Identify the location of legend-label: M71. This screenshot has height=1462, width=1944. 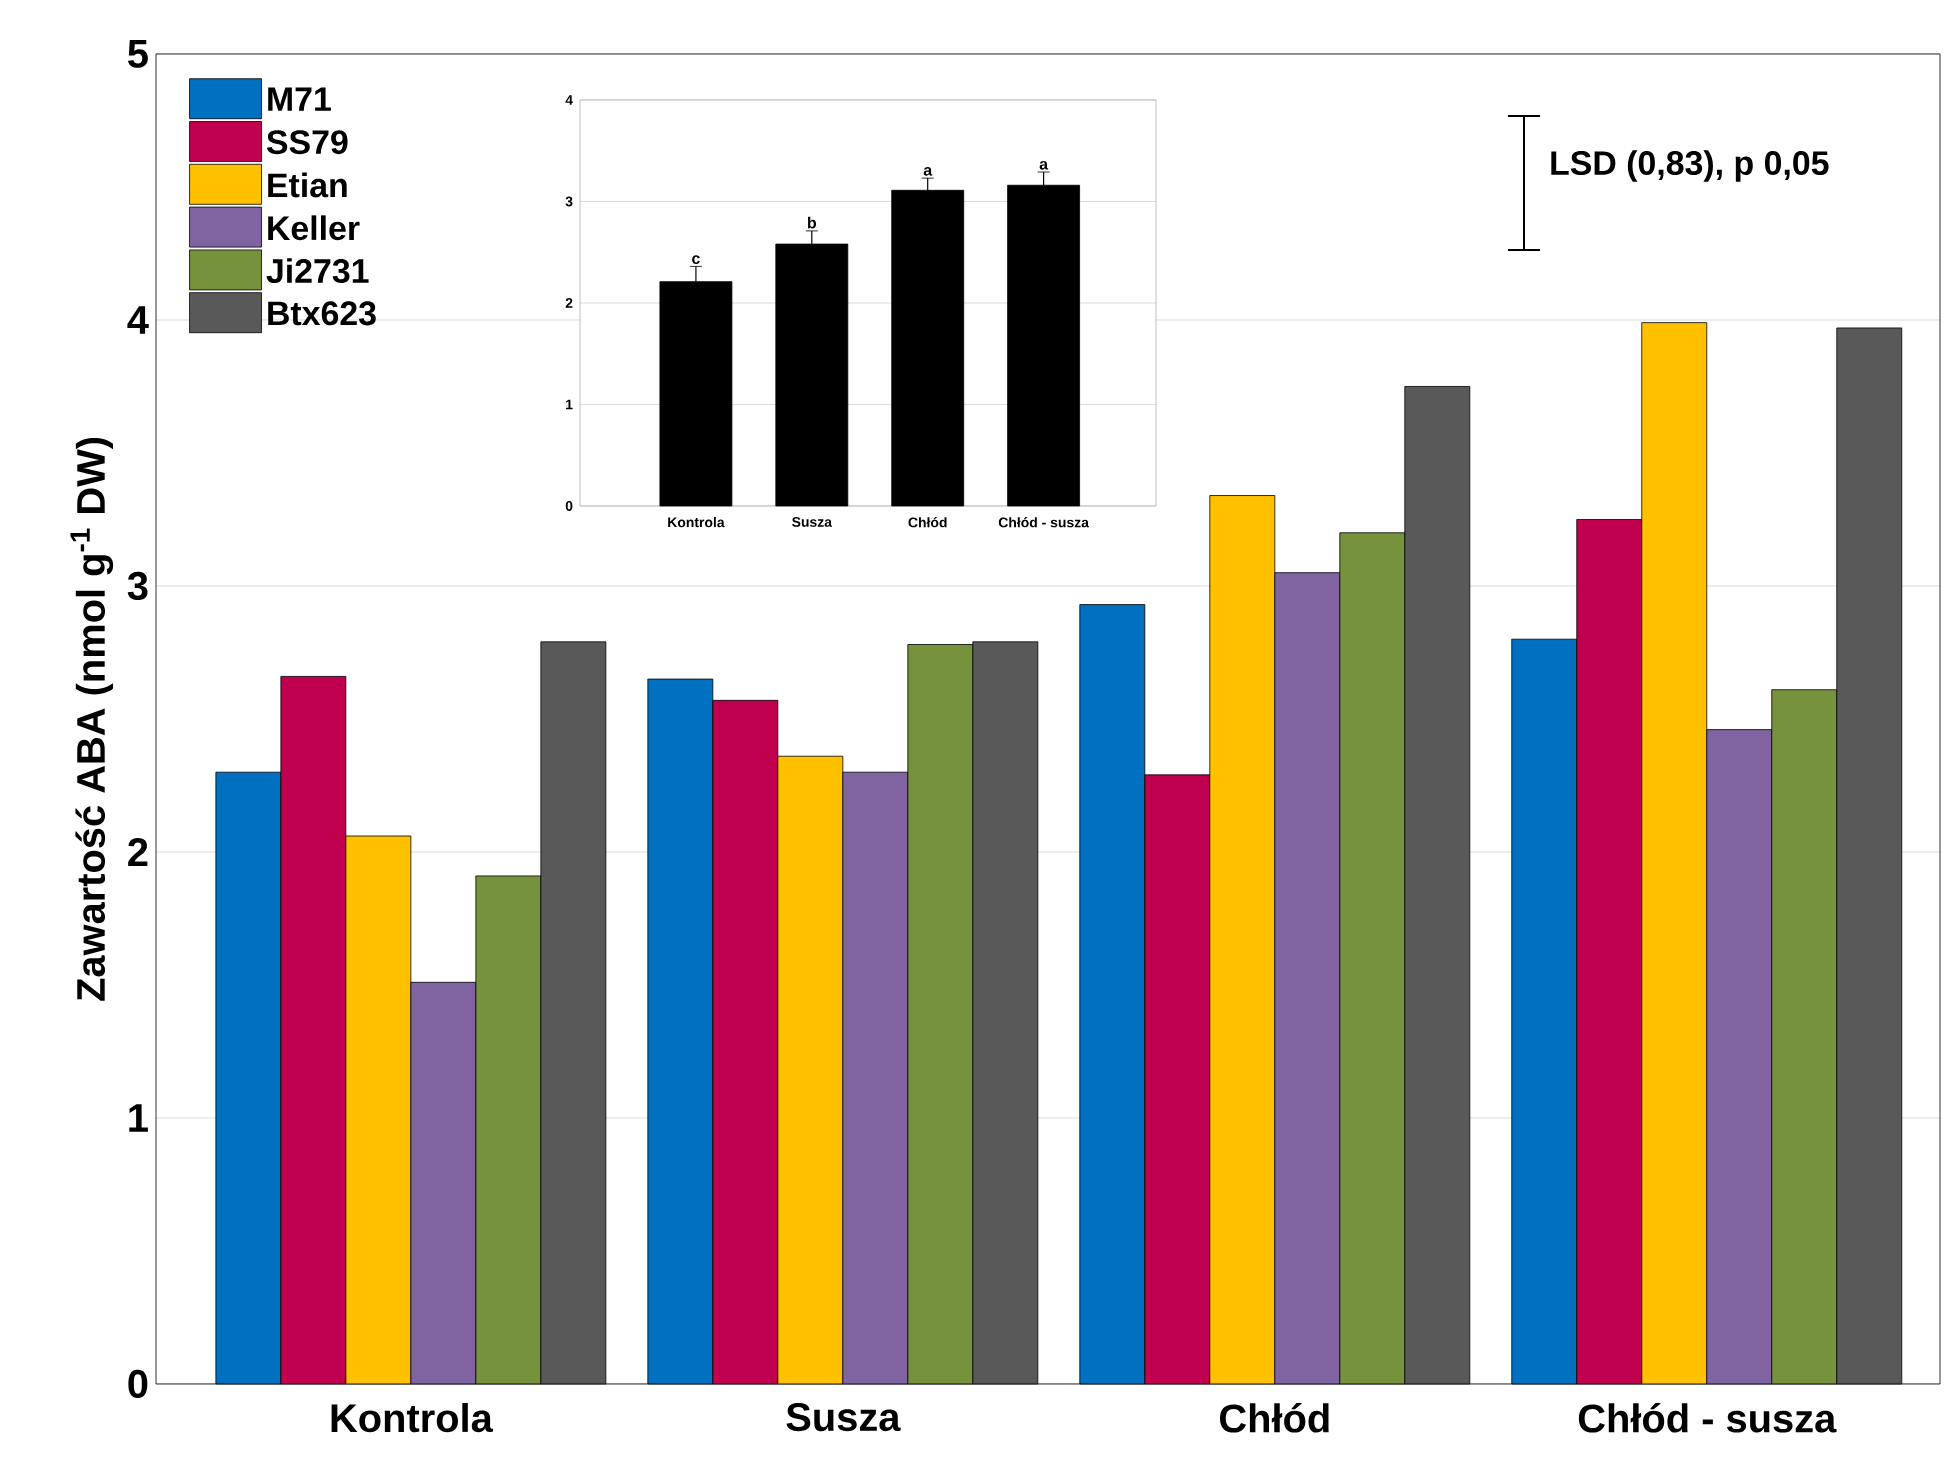
(299, 99).